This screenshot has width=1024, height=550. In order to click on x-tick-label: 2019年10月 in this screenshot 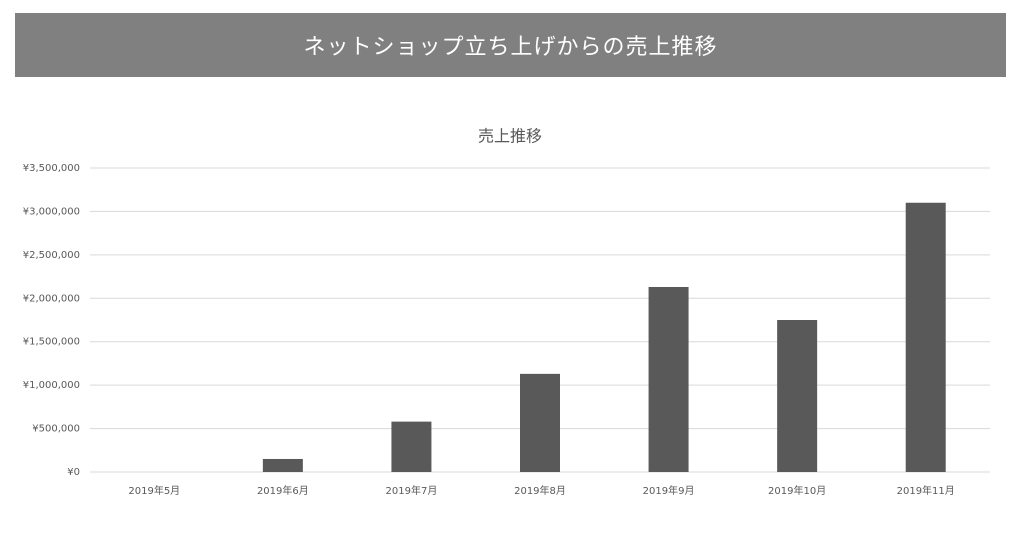, I will do `click(797, 490)`.